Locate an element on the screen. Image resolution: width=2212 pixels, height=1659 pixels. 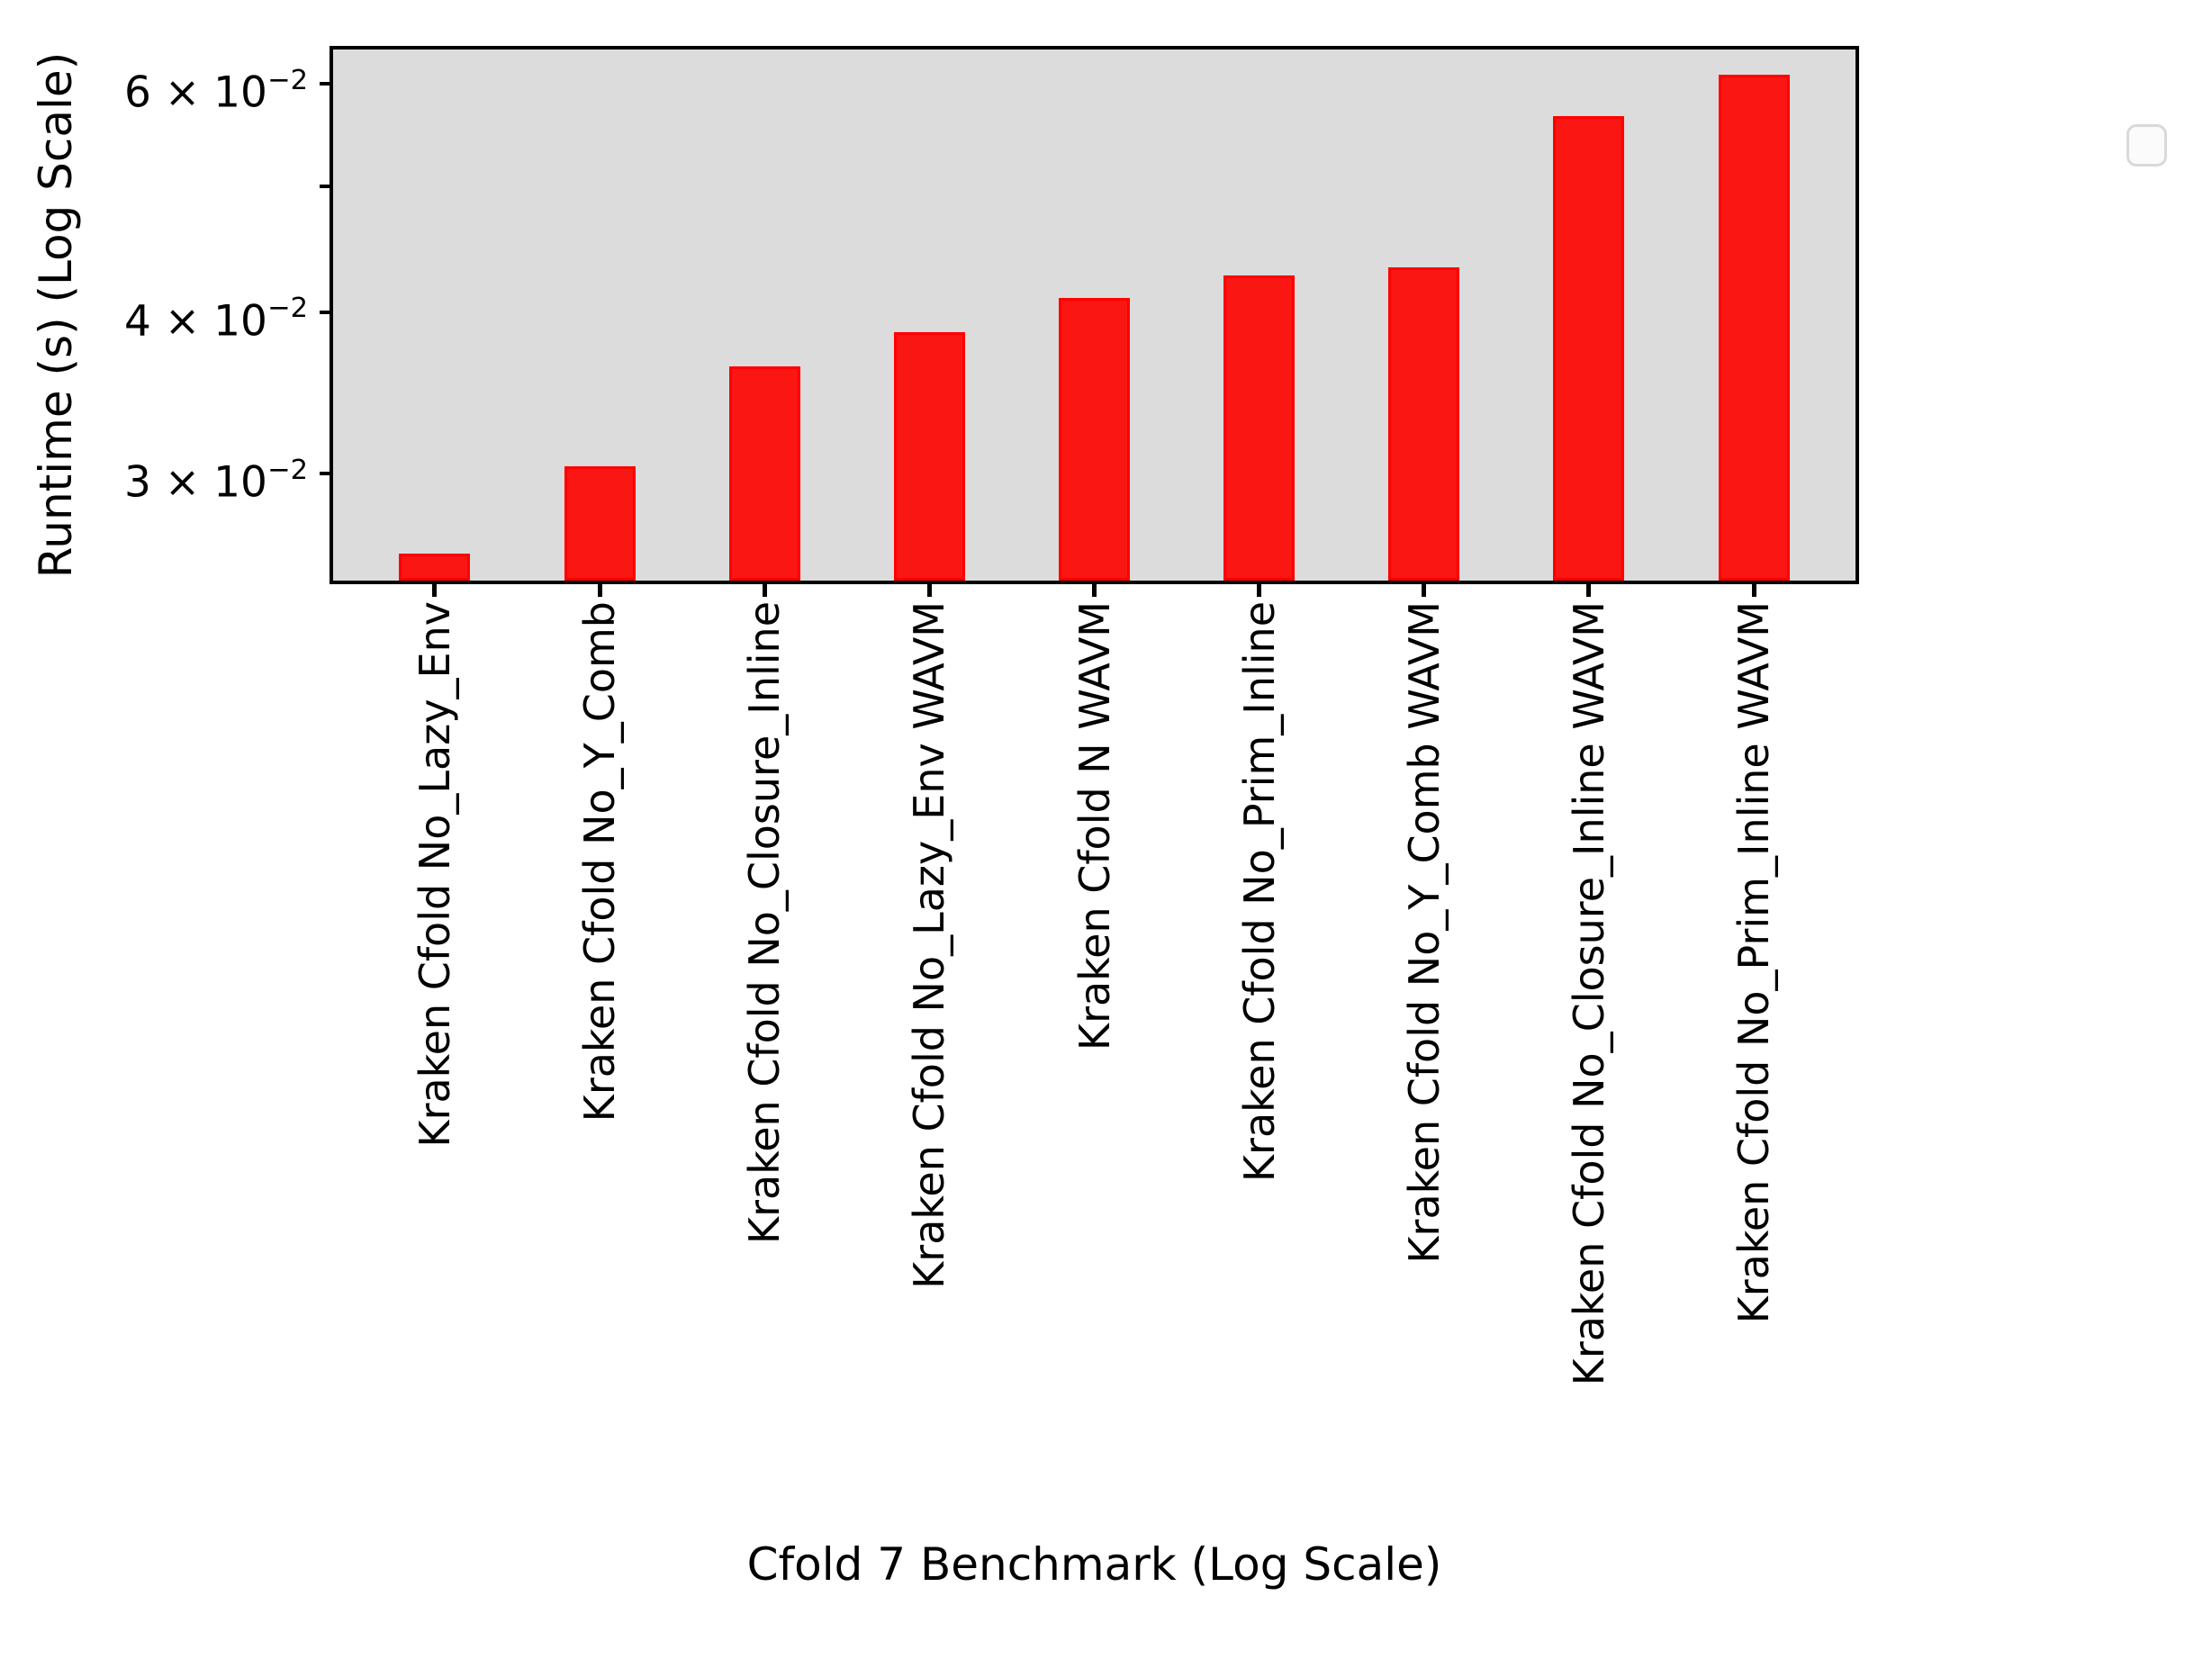
y-tick-label-mantissa: 4 × 10 is located at coordinates (195, 321).